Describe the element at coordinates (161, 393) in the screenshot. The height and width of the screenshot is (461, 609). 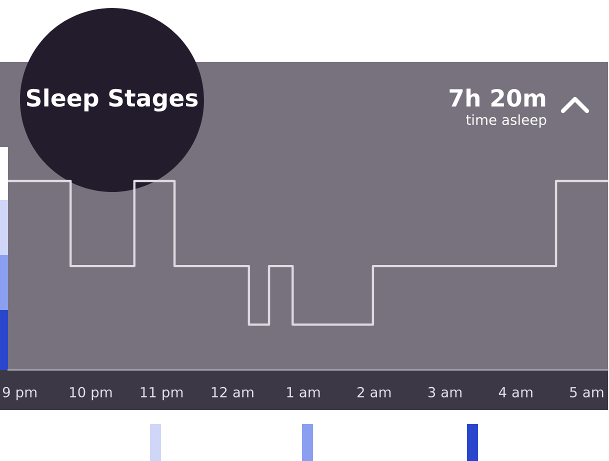
I see `x-tick-label: 11 pm` at that location.